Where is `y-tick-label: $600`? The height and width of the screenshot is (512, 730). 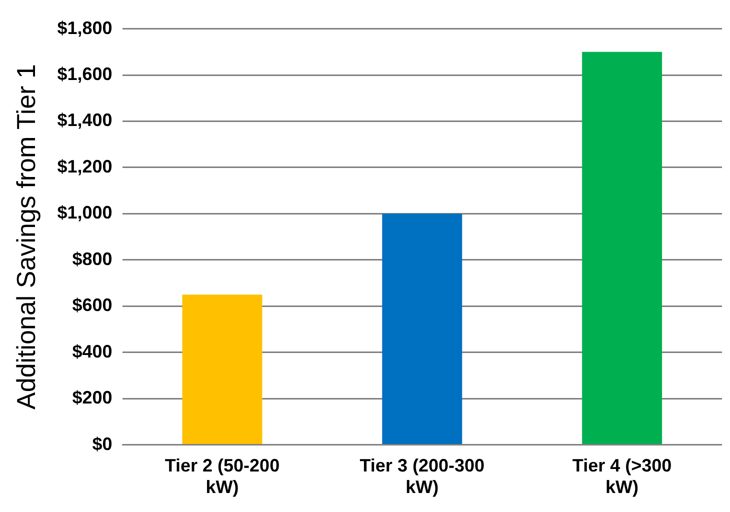
y-tick-label: $600 is located at coordinates (92, 305).